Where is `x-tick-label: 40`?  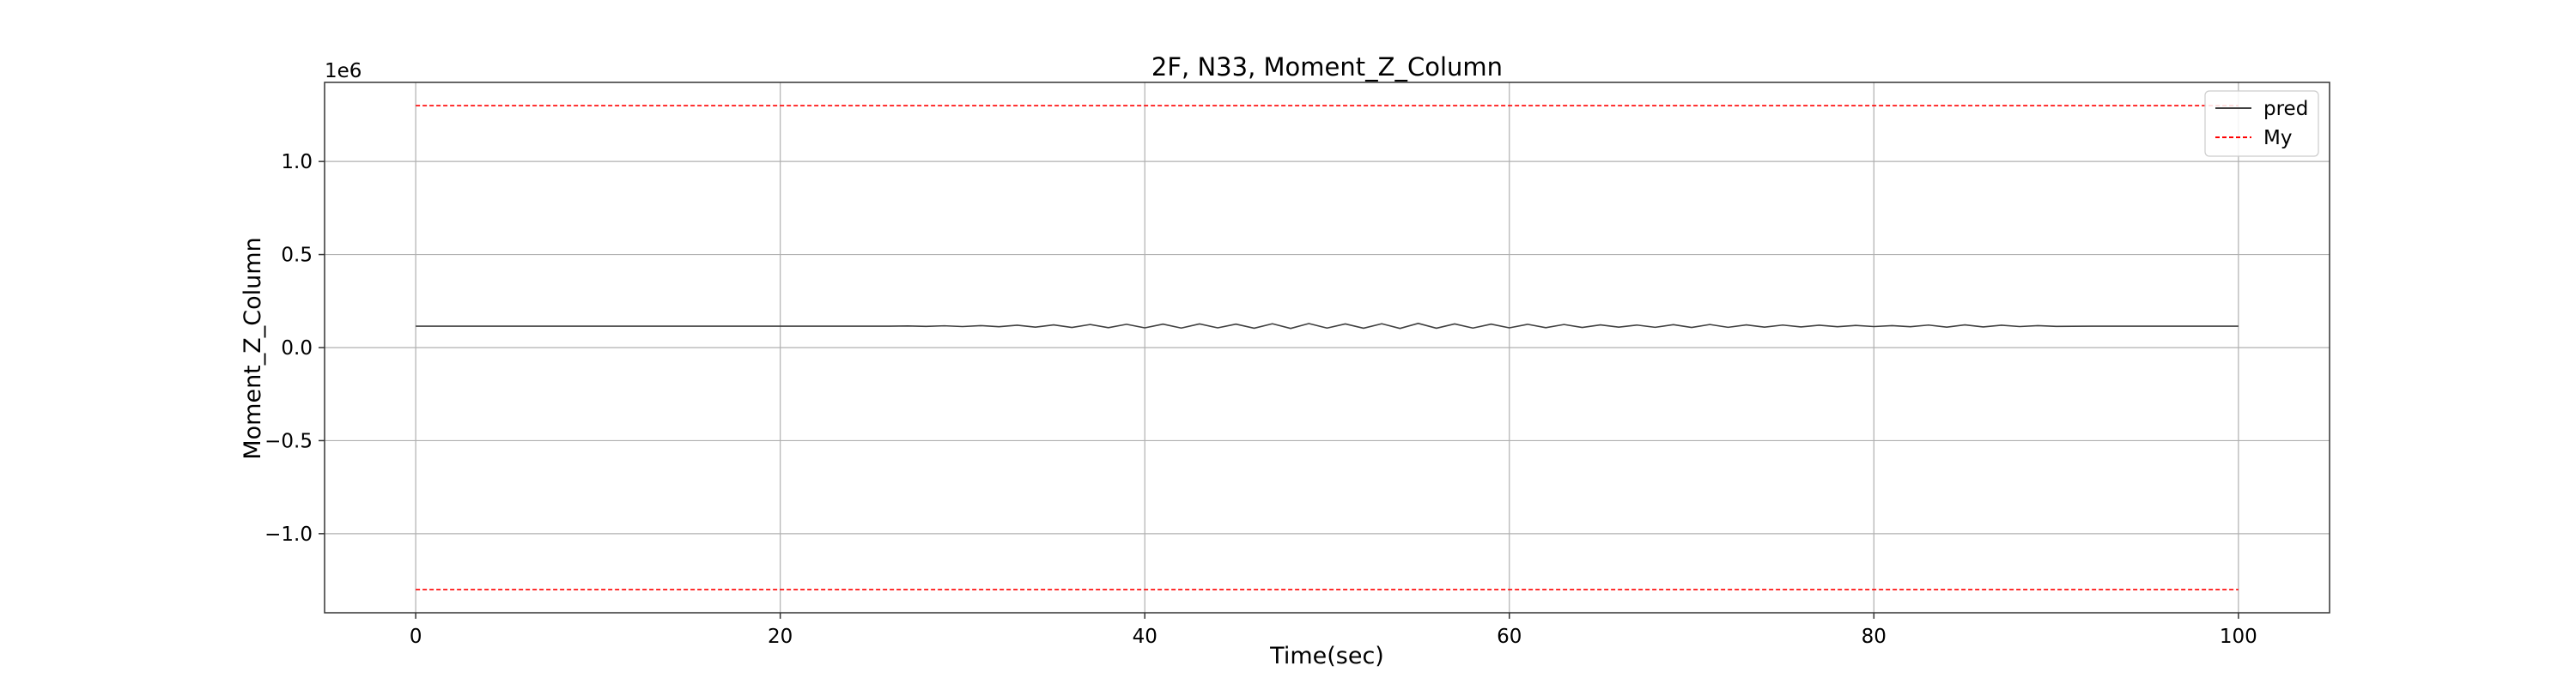 x-tick-label: 40 is located at coordinates (1145, 637).